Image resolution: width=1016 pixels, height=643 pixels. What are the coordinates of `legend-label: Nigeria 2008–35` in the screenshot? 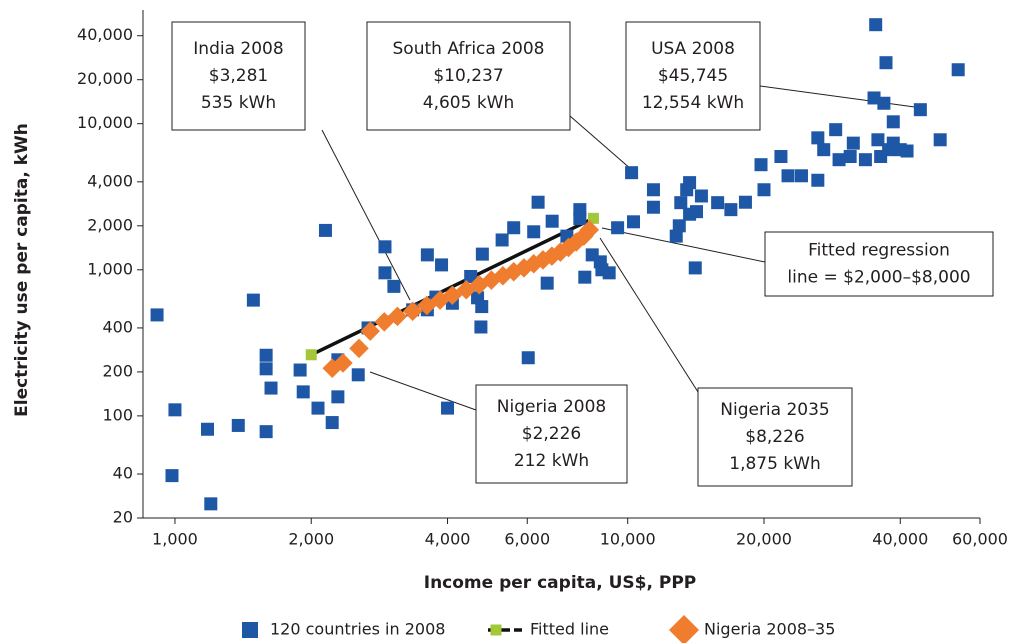 It's located at (769, 629).